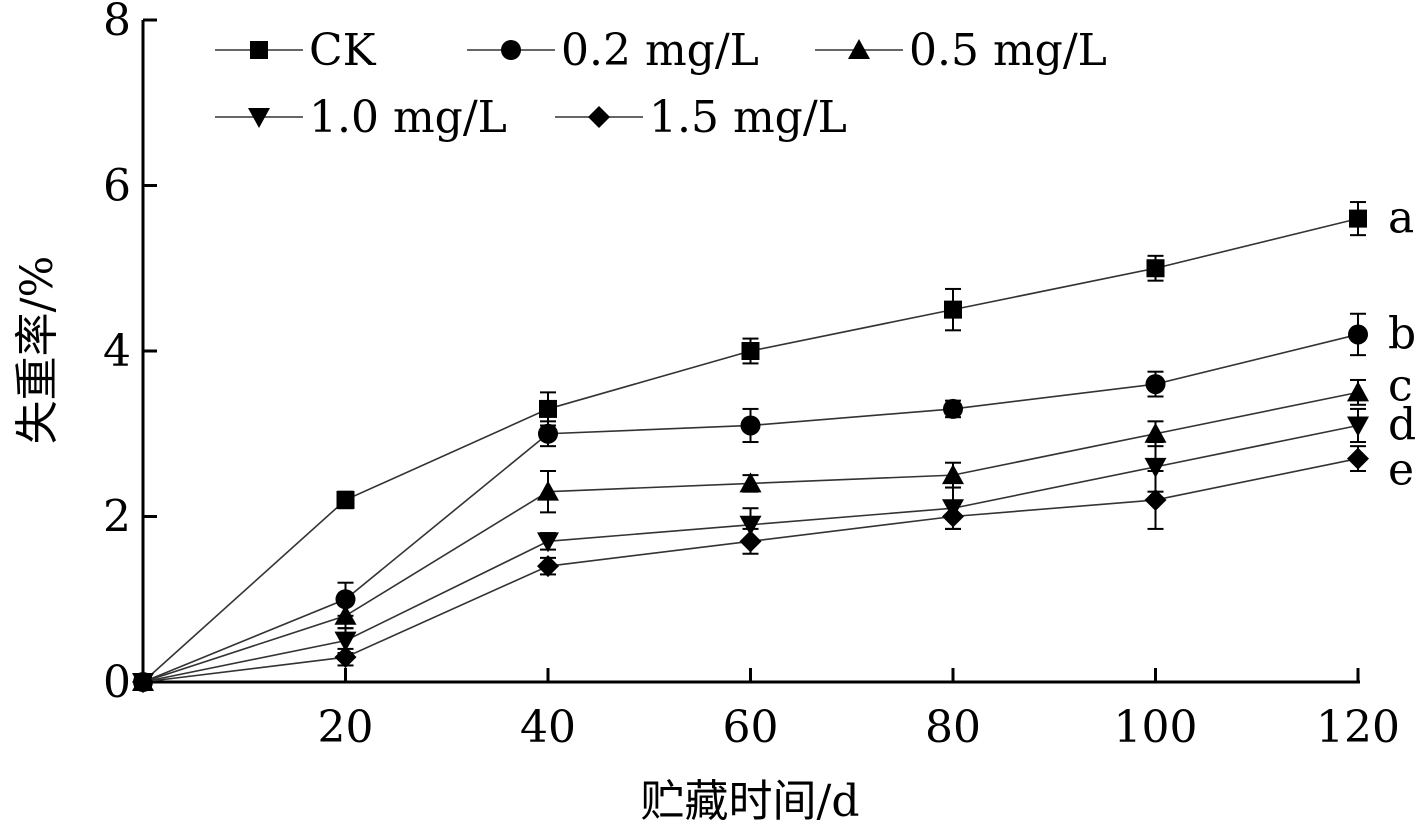 Image resolution: width=1420 pixels, height=827 pixels. Describe the element at coordinates (1401, 470) in the screenshot. I see `series-end-label: e` at that location.